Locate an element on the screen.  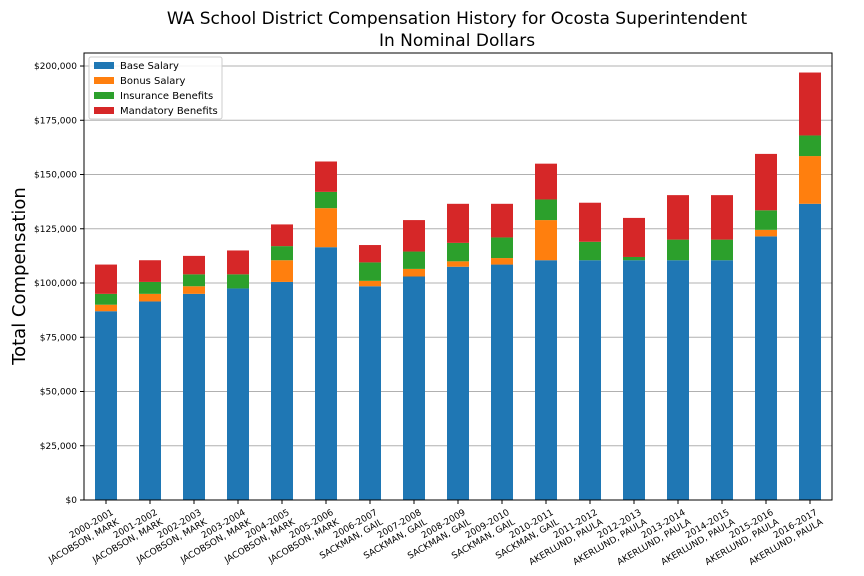
chart-subtitle: In Nominal Dollars is located at coordinates (457, 41).